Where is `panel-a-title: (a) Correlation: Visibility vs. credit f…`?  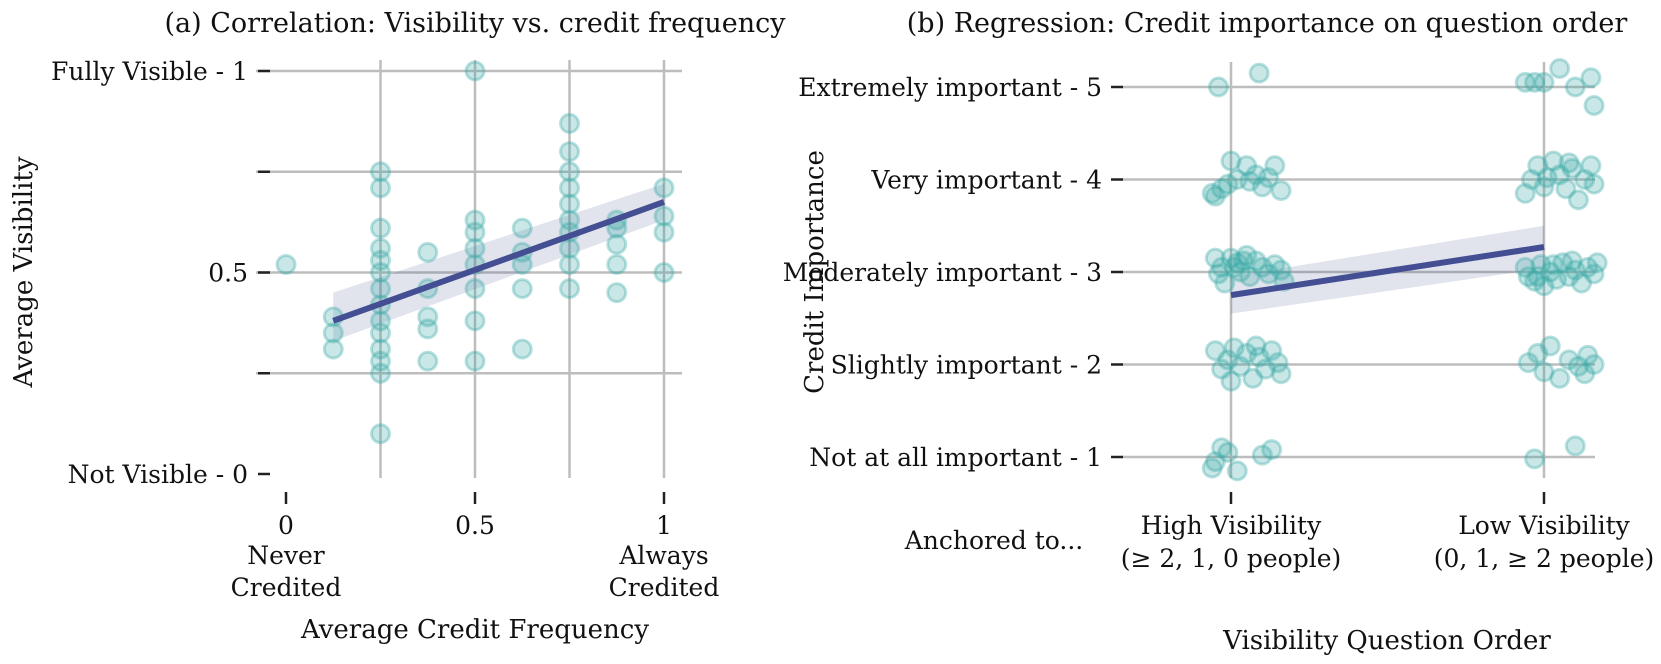 panel-a-title: (a) Correlation: Visibility vs. credit f… is located at coordinates (476, 23).